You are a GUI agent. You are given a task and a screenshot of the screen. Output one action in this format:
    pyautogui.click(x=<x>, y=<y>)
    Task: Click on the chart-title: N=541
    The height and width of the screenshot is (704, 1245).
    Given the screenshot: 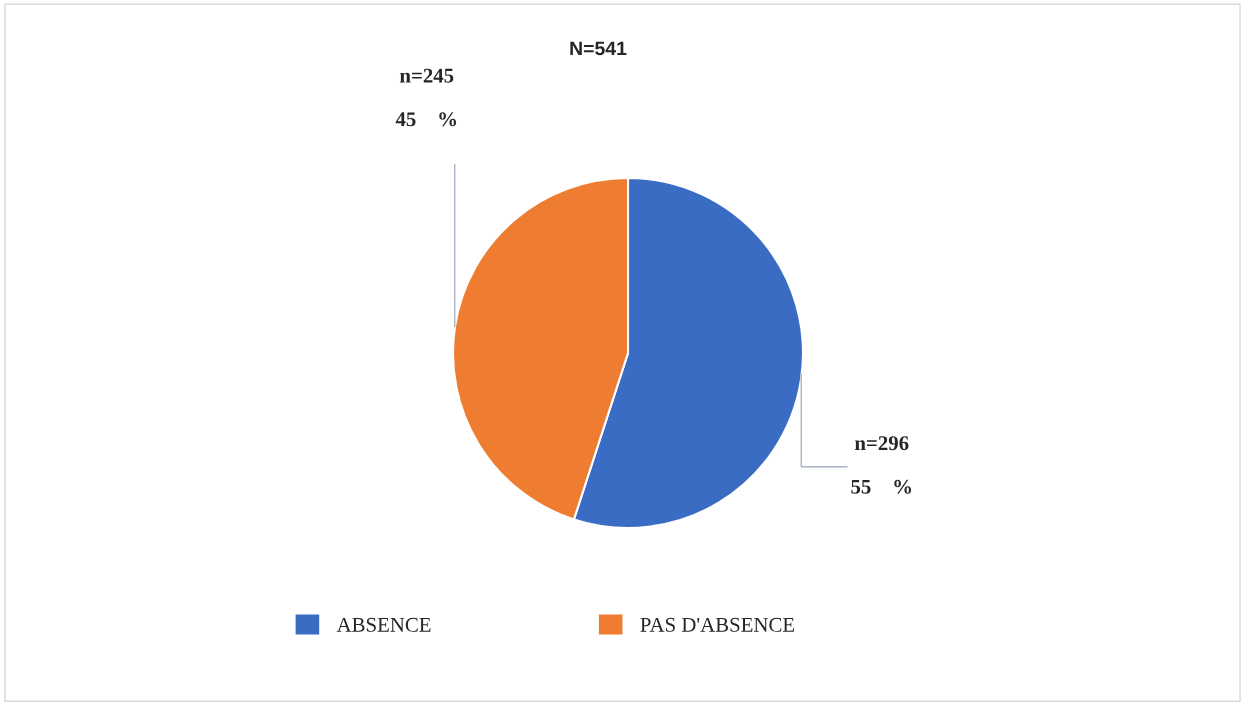 What is the action you would take?
    pyautogui.click(x=598, y=48)
    